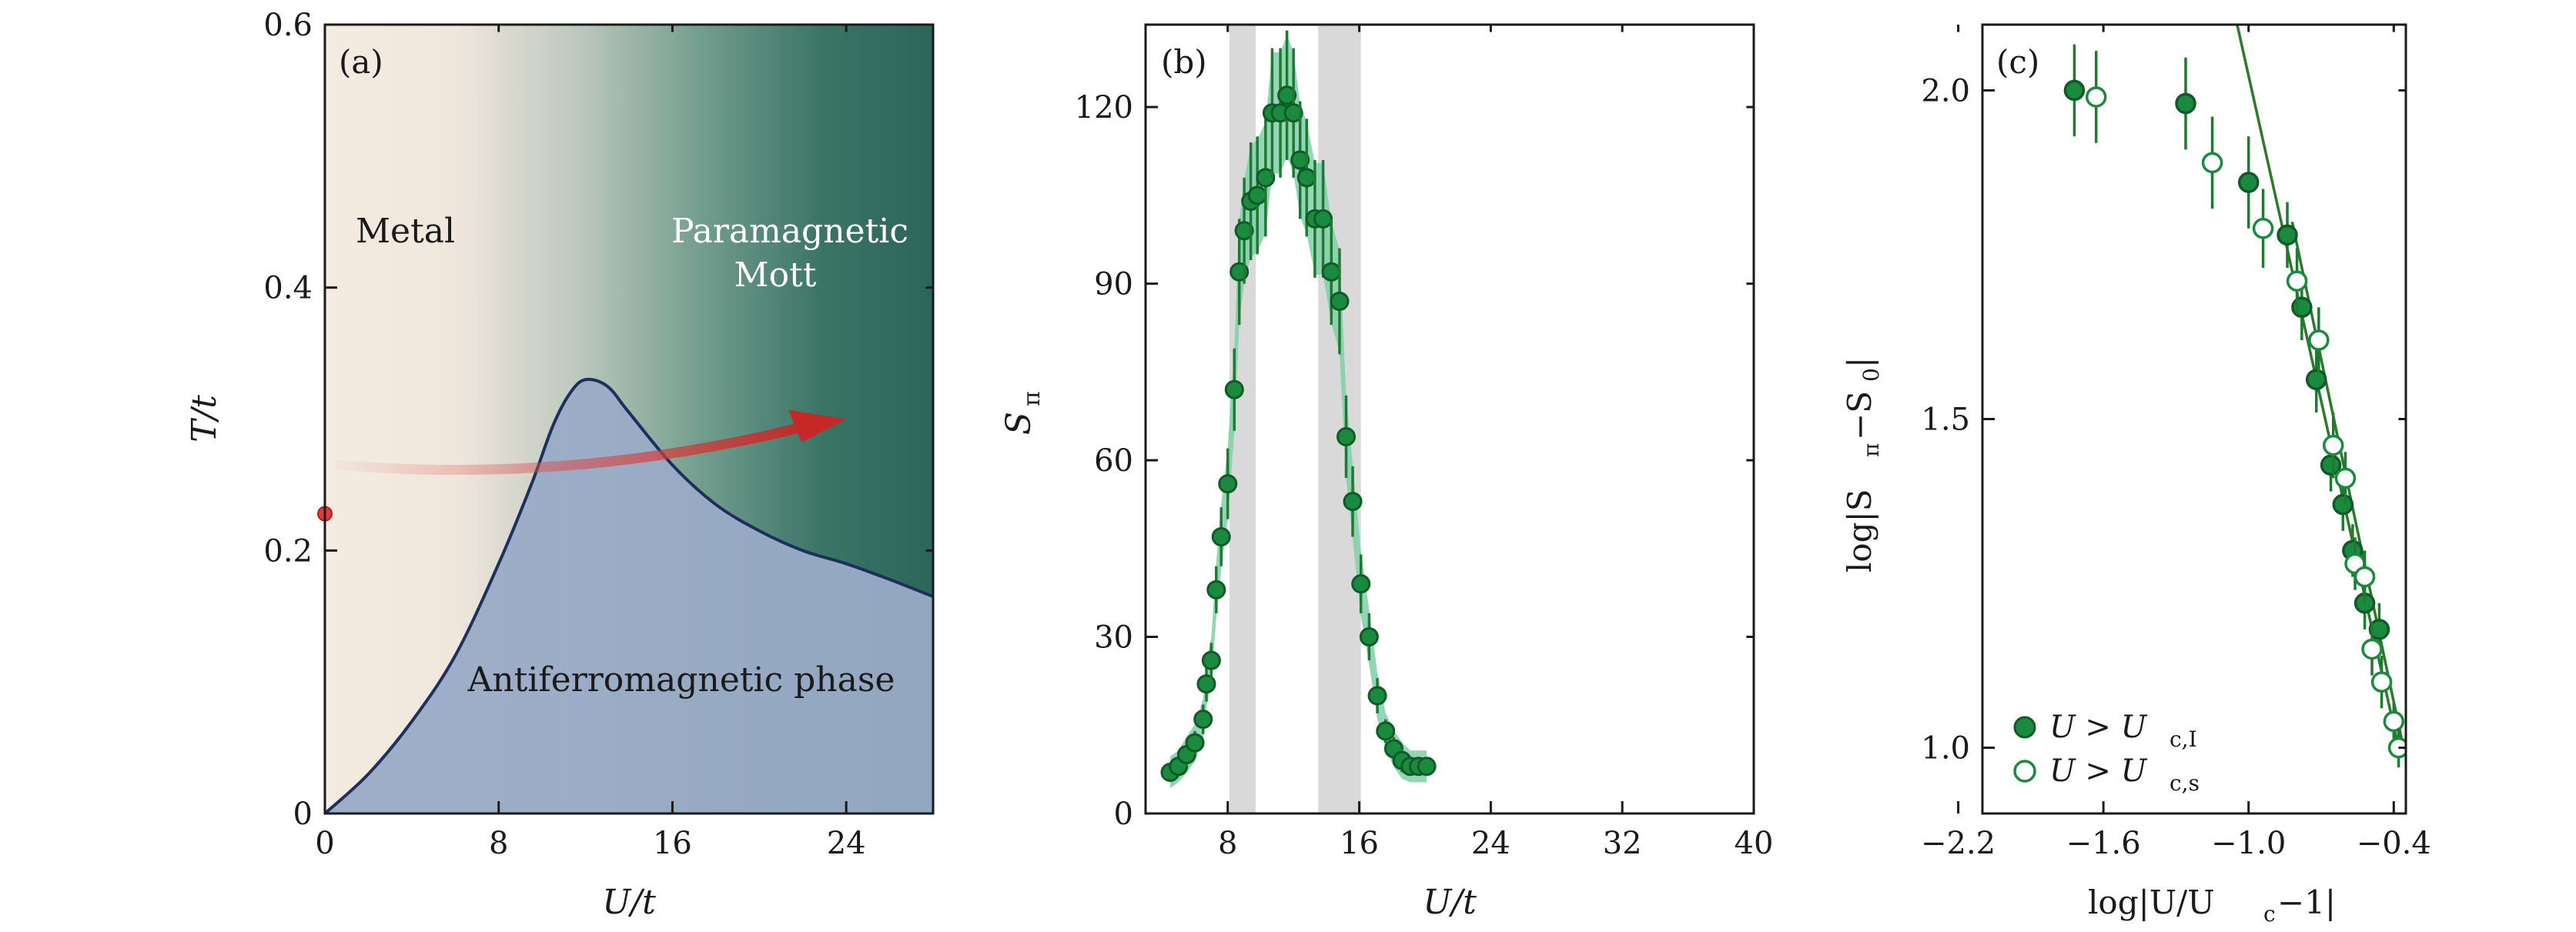 This screenshot has width=2576, height=932. I want to click on legend-sub-open: c,s, so click(2185, 783).